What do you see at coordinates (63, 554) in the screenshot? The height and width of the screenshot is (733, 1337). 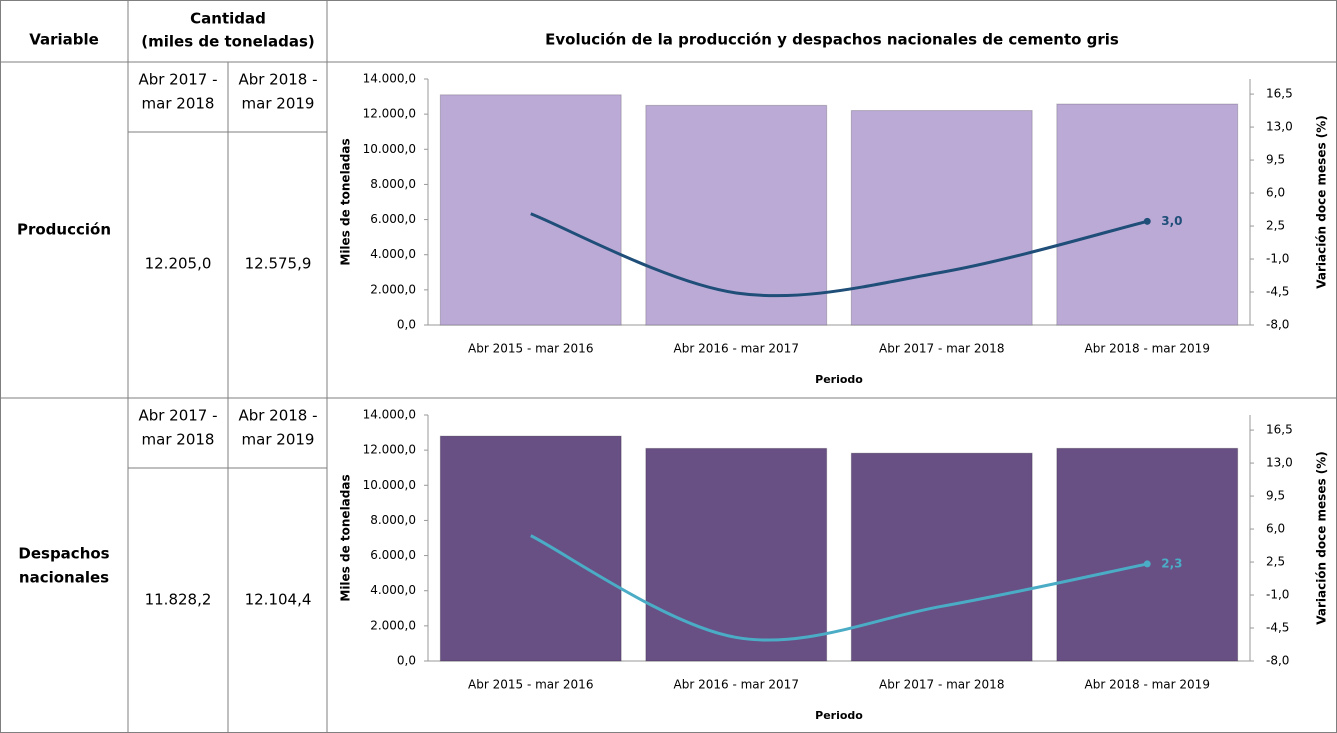 I see `variable-label: Despachos` at bounding box center [63, 554].